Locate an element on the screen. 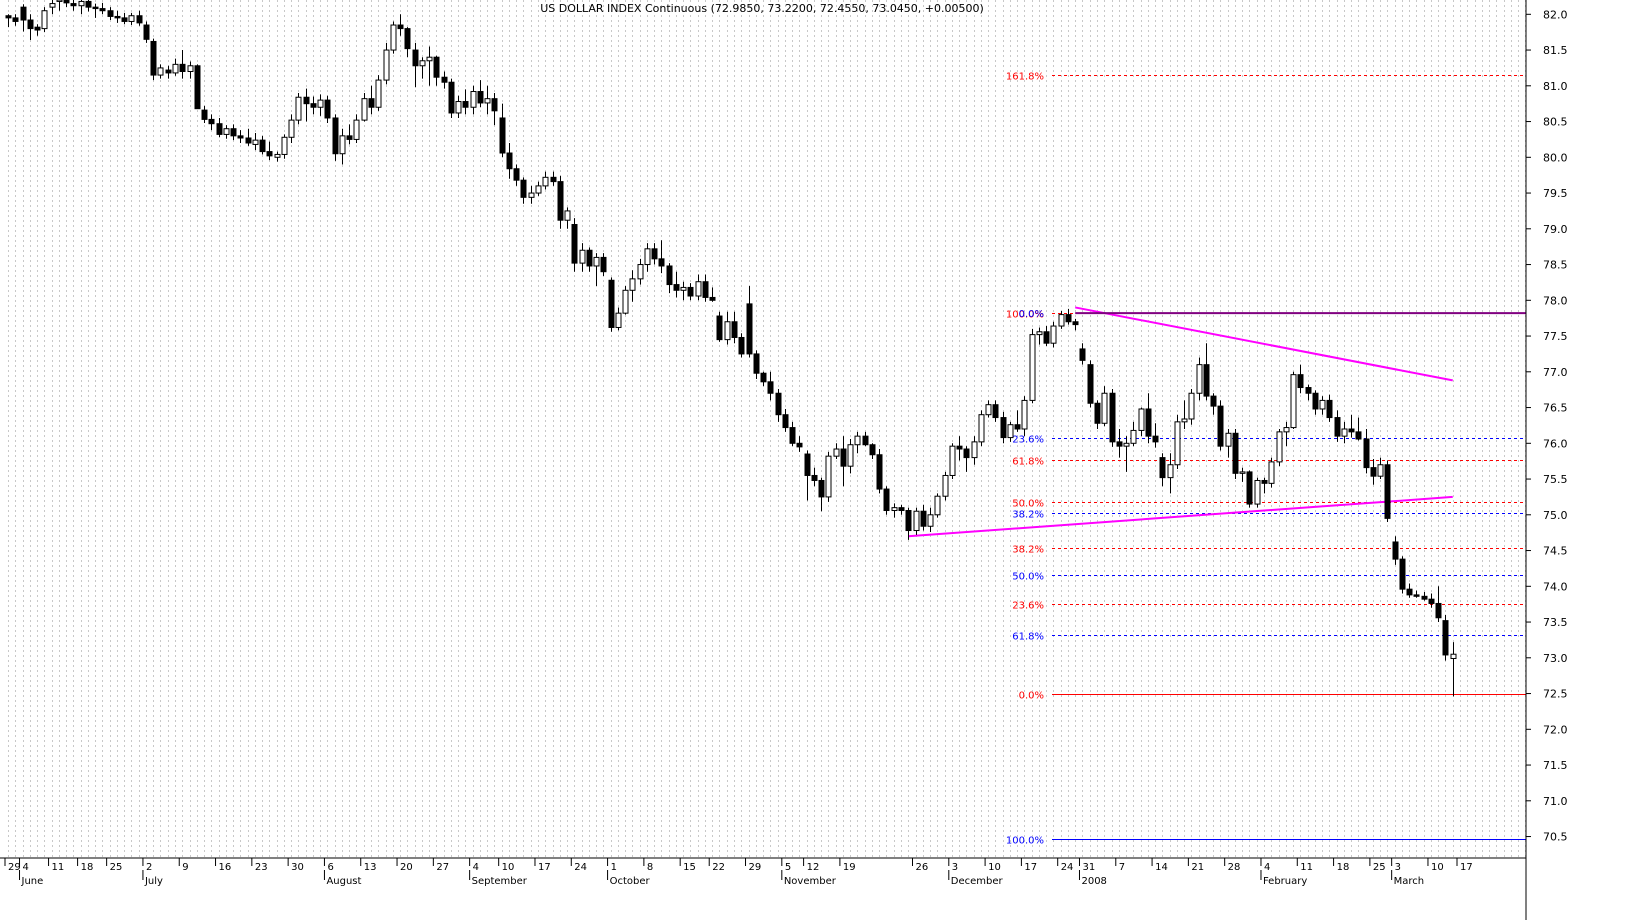 This screenshot has height=920, width=1650. month-label: October is located at coordinates (630, 881).